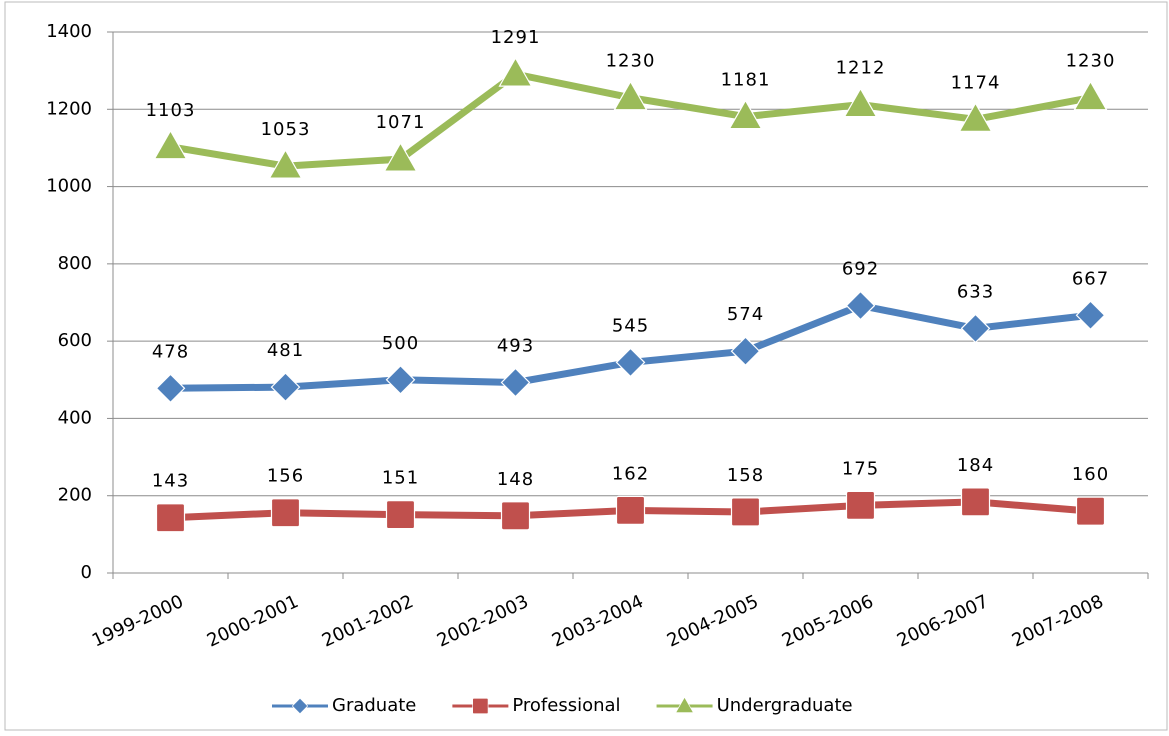  Describe the element at coordinates (75, 340) in the screenshot. I see `y-tick-label: 600` at that location.